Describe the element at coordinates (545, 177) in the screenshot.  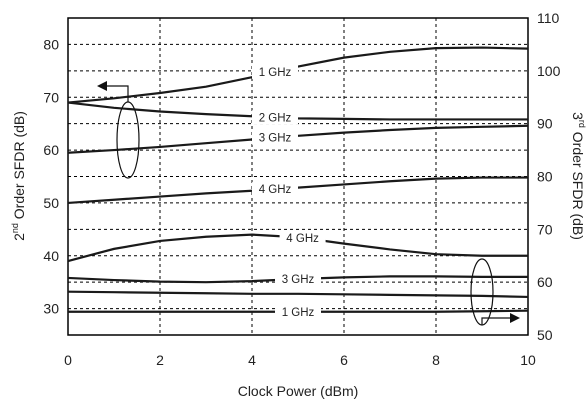
I see `y-right-tick-label: 80` at that location.